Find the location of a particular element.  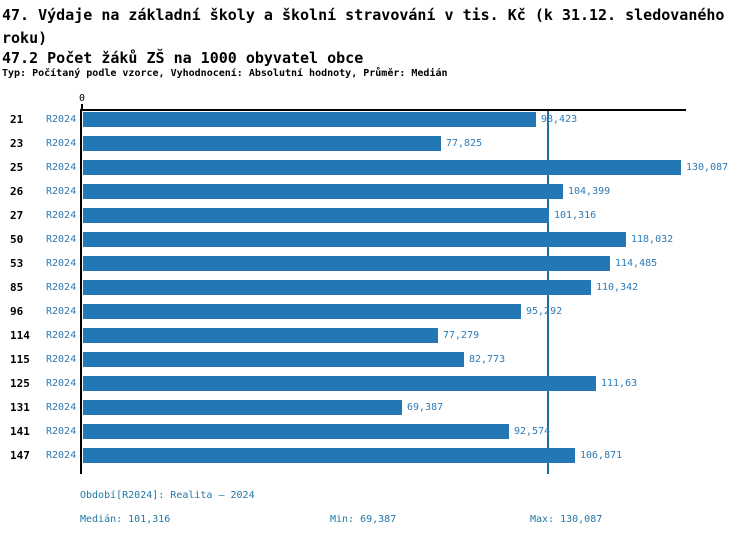

row-category-label: 50 is located at coordinates (17, 239).